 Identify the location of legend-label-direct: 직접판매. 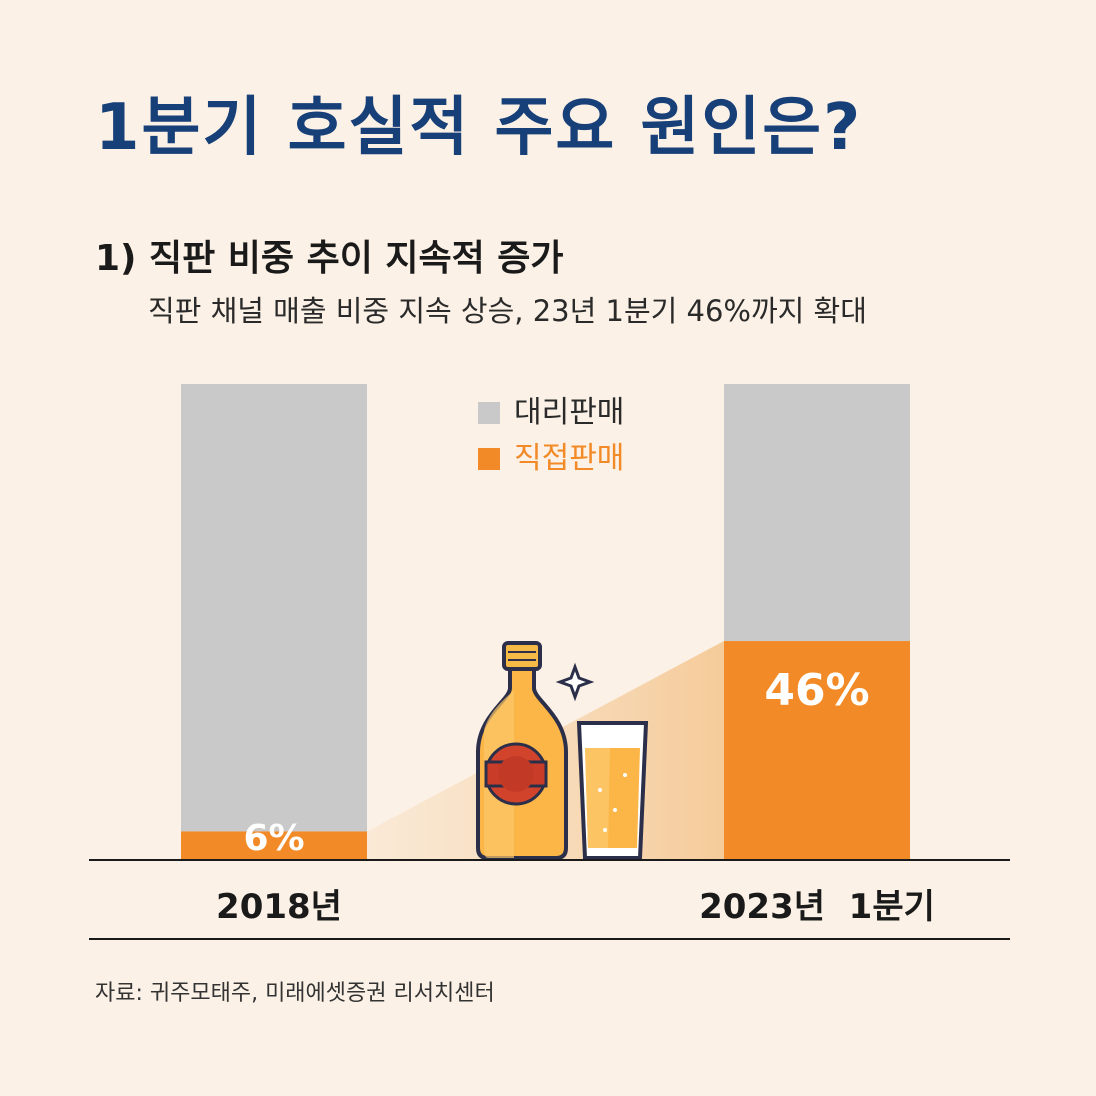
(569, 458).